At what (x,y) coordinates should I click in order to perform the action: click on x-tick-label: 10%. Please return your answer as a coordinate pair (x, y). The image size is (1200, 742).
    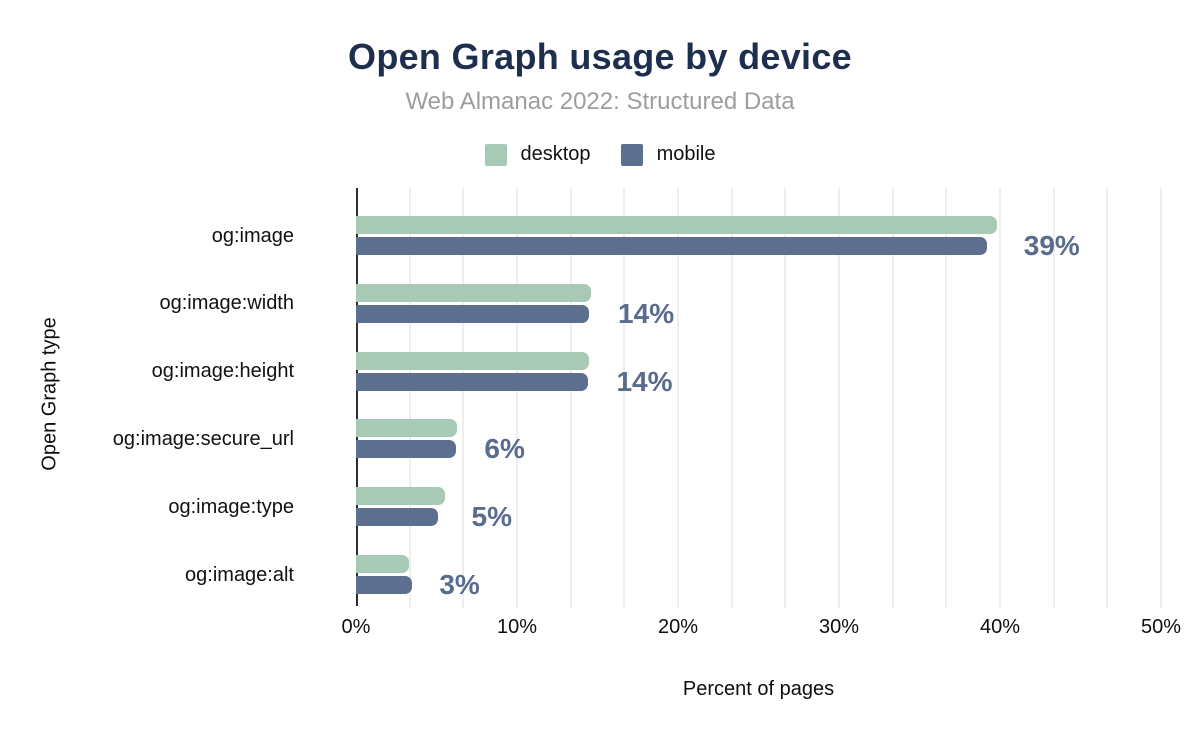
    Looking at the image, I should click on (517, 627).